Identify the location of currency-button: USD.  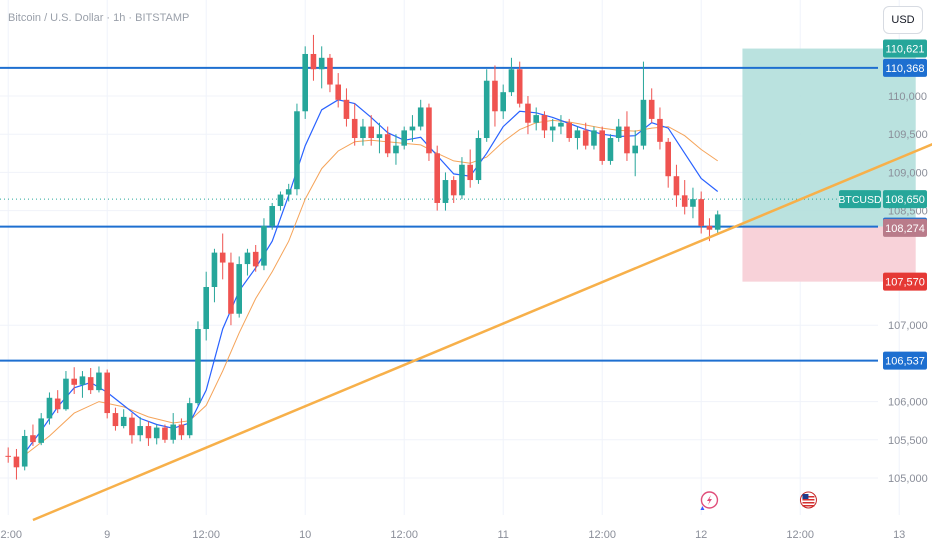
(903, 20).